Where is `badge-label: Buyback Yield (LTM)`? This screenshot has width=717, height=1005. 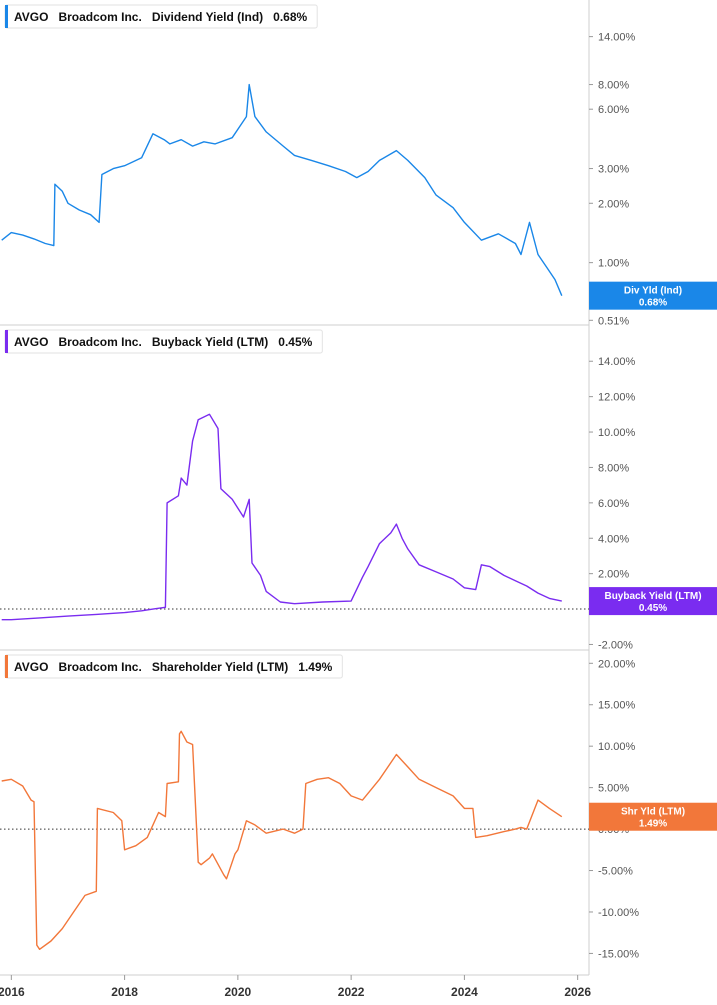 badge-label: Buyback Yield (LTM) is located at coordinates (652, 596).